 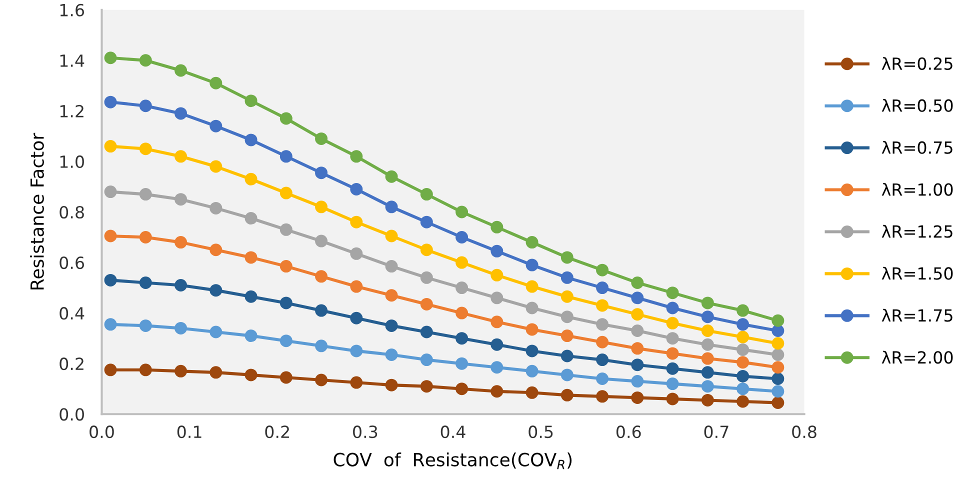 I want to click on y-tick-label: 0.0, so click(x=72, y=414).